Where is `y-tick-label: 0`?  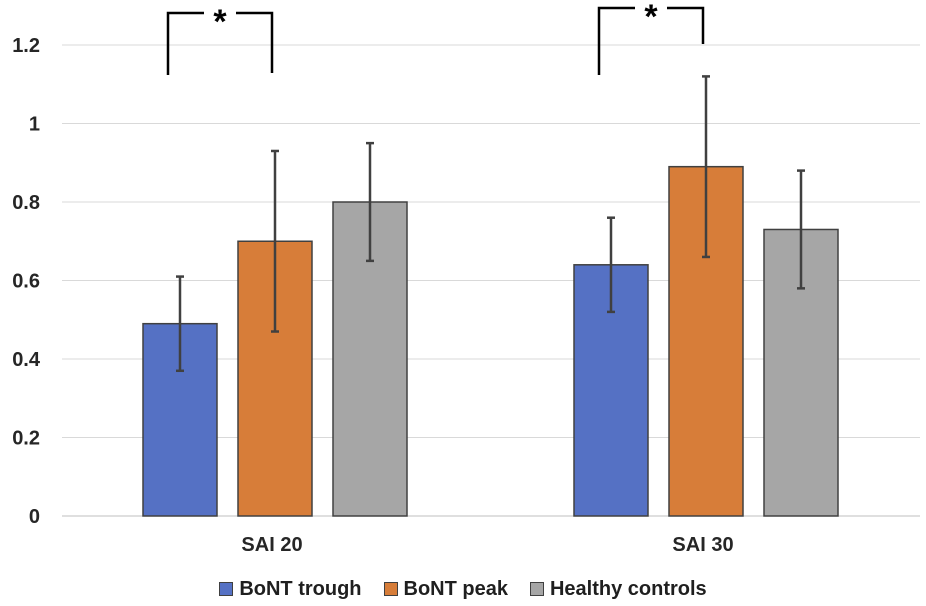
y-tick-label: 0 is located at coordinates (34, 517).